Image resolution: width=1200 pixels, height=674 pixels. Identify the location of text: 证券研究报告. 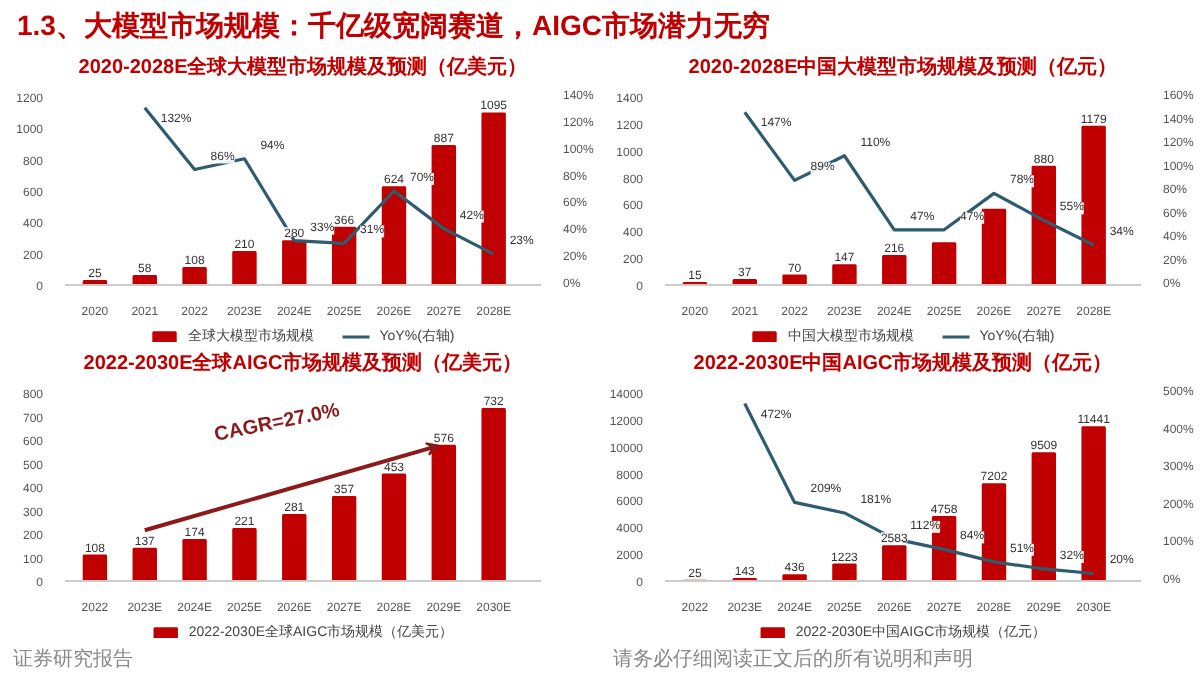
(73, 659).